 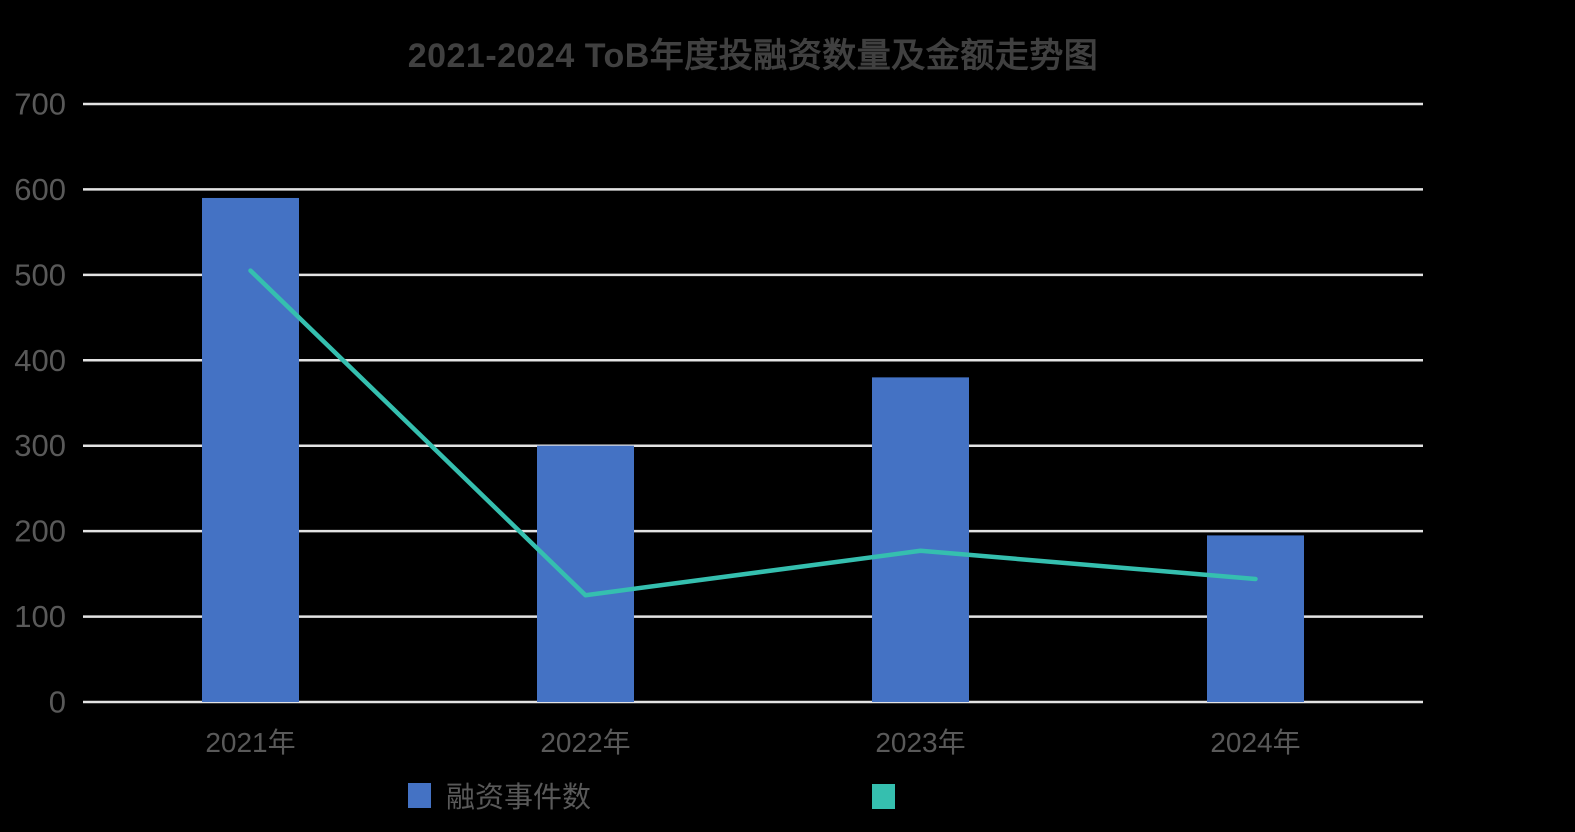 I want to click on legend-swatch-bar, so click(x=419, y=795).